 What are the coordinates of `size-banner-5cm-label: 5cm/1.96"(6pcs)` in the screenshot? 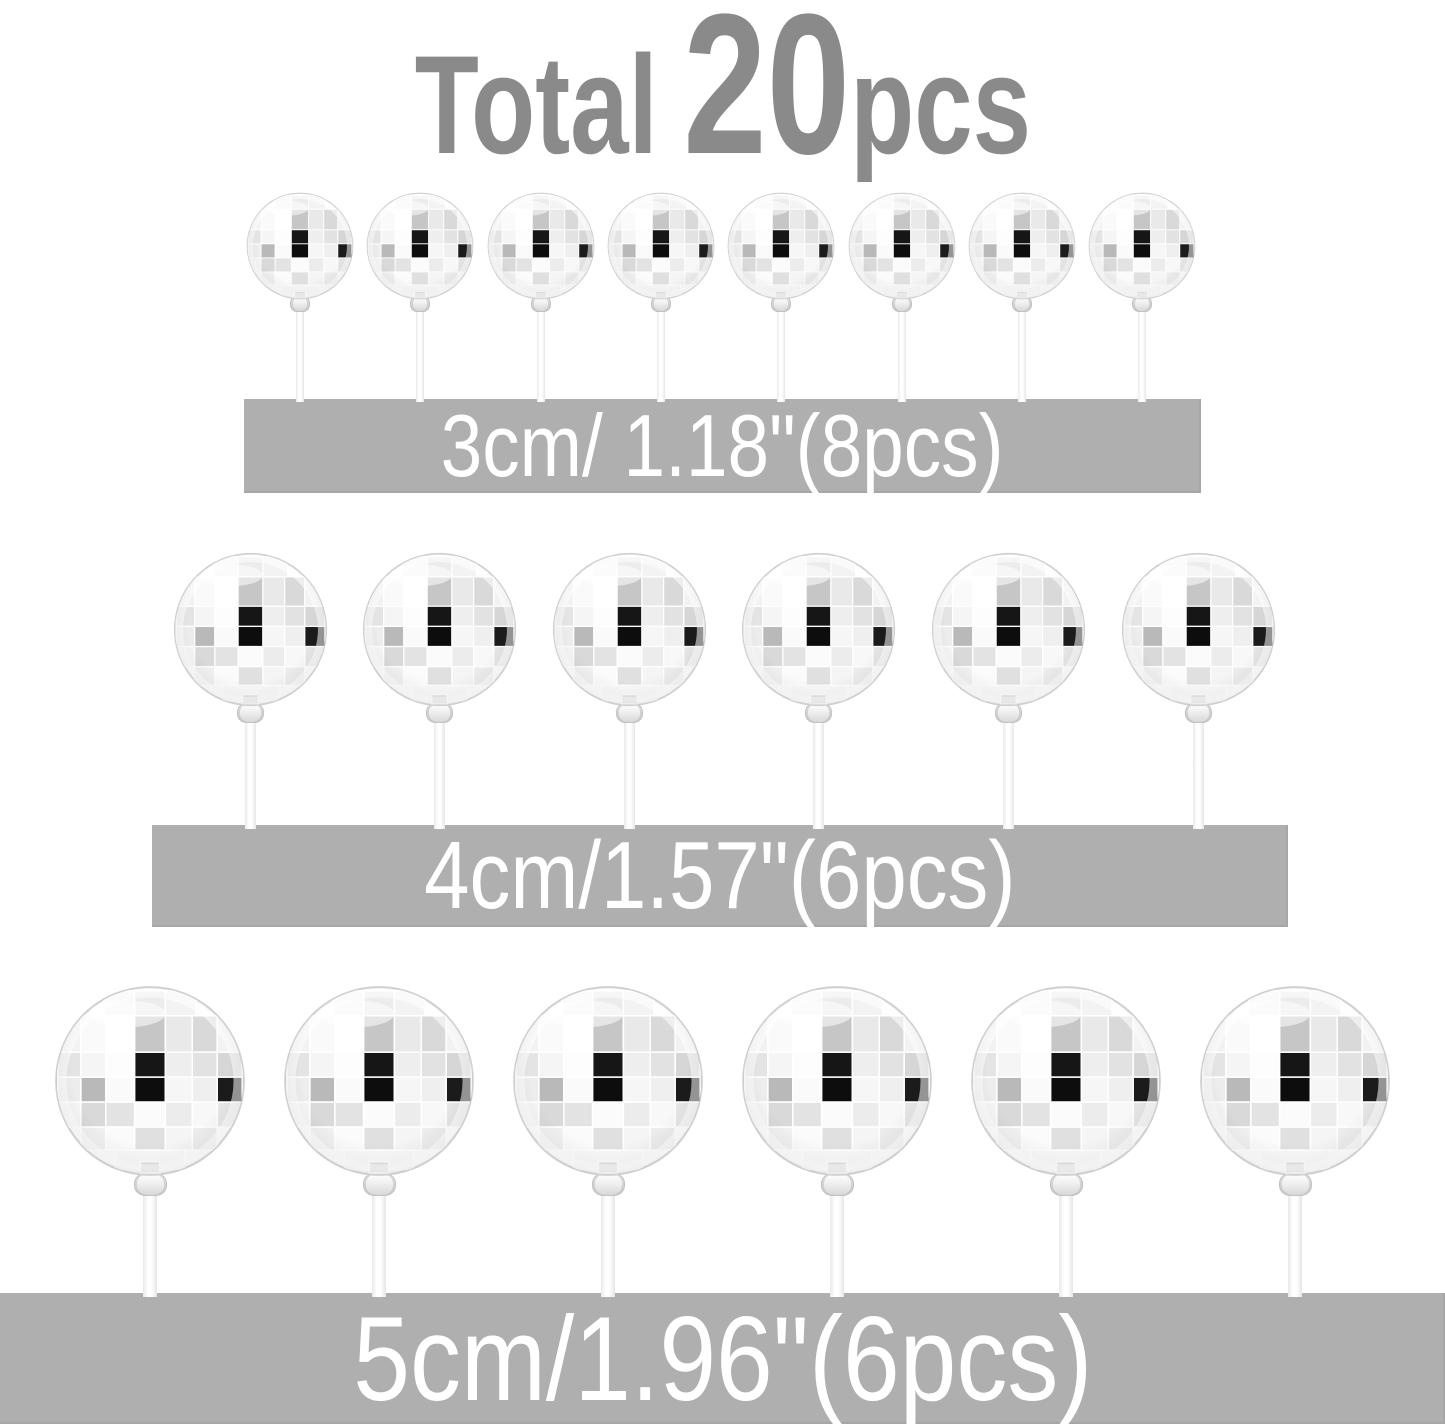 It's located at (722, 1357).